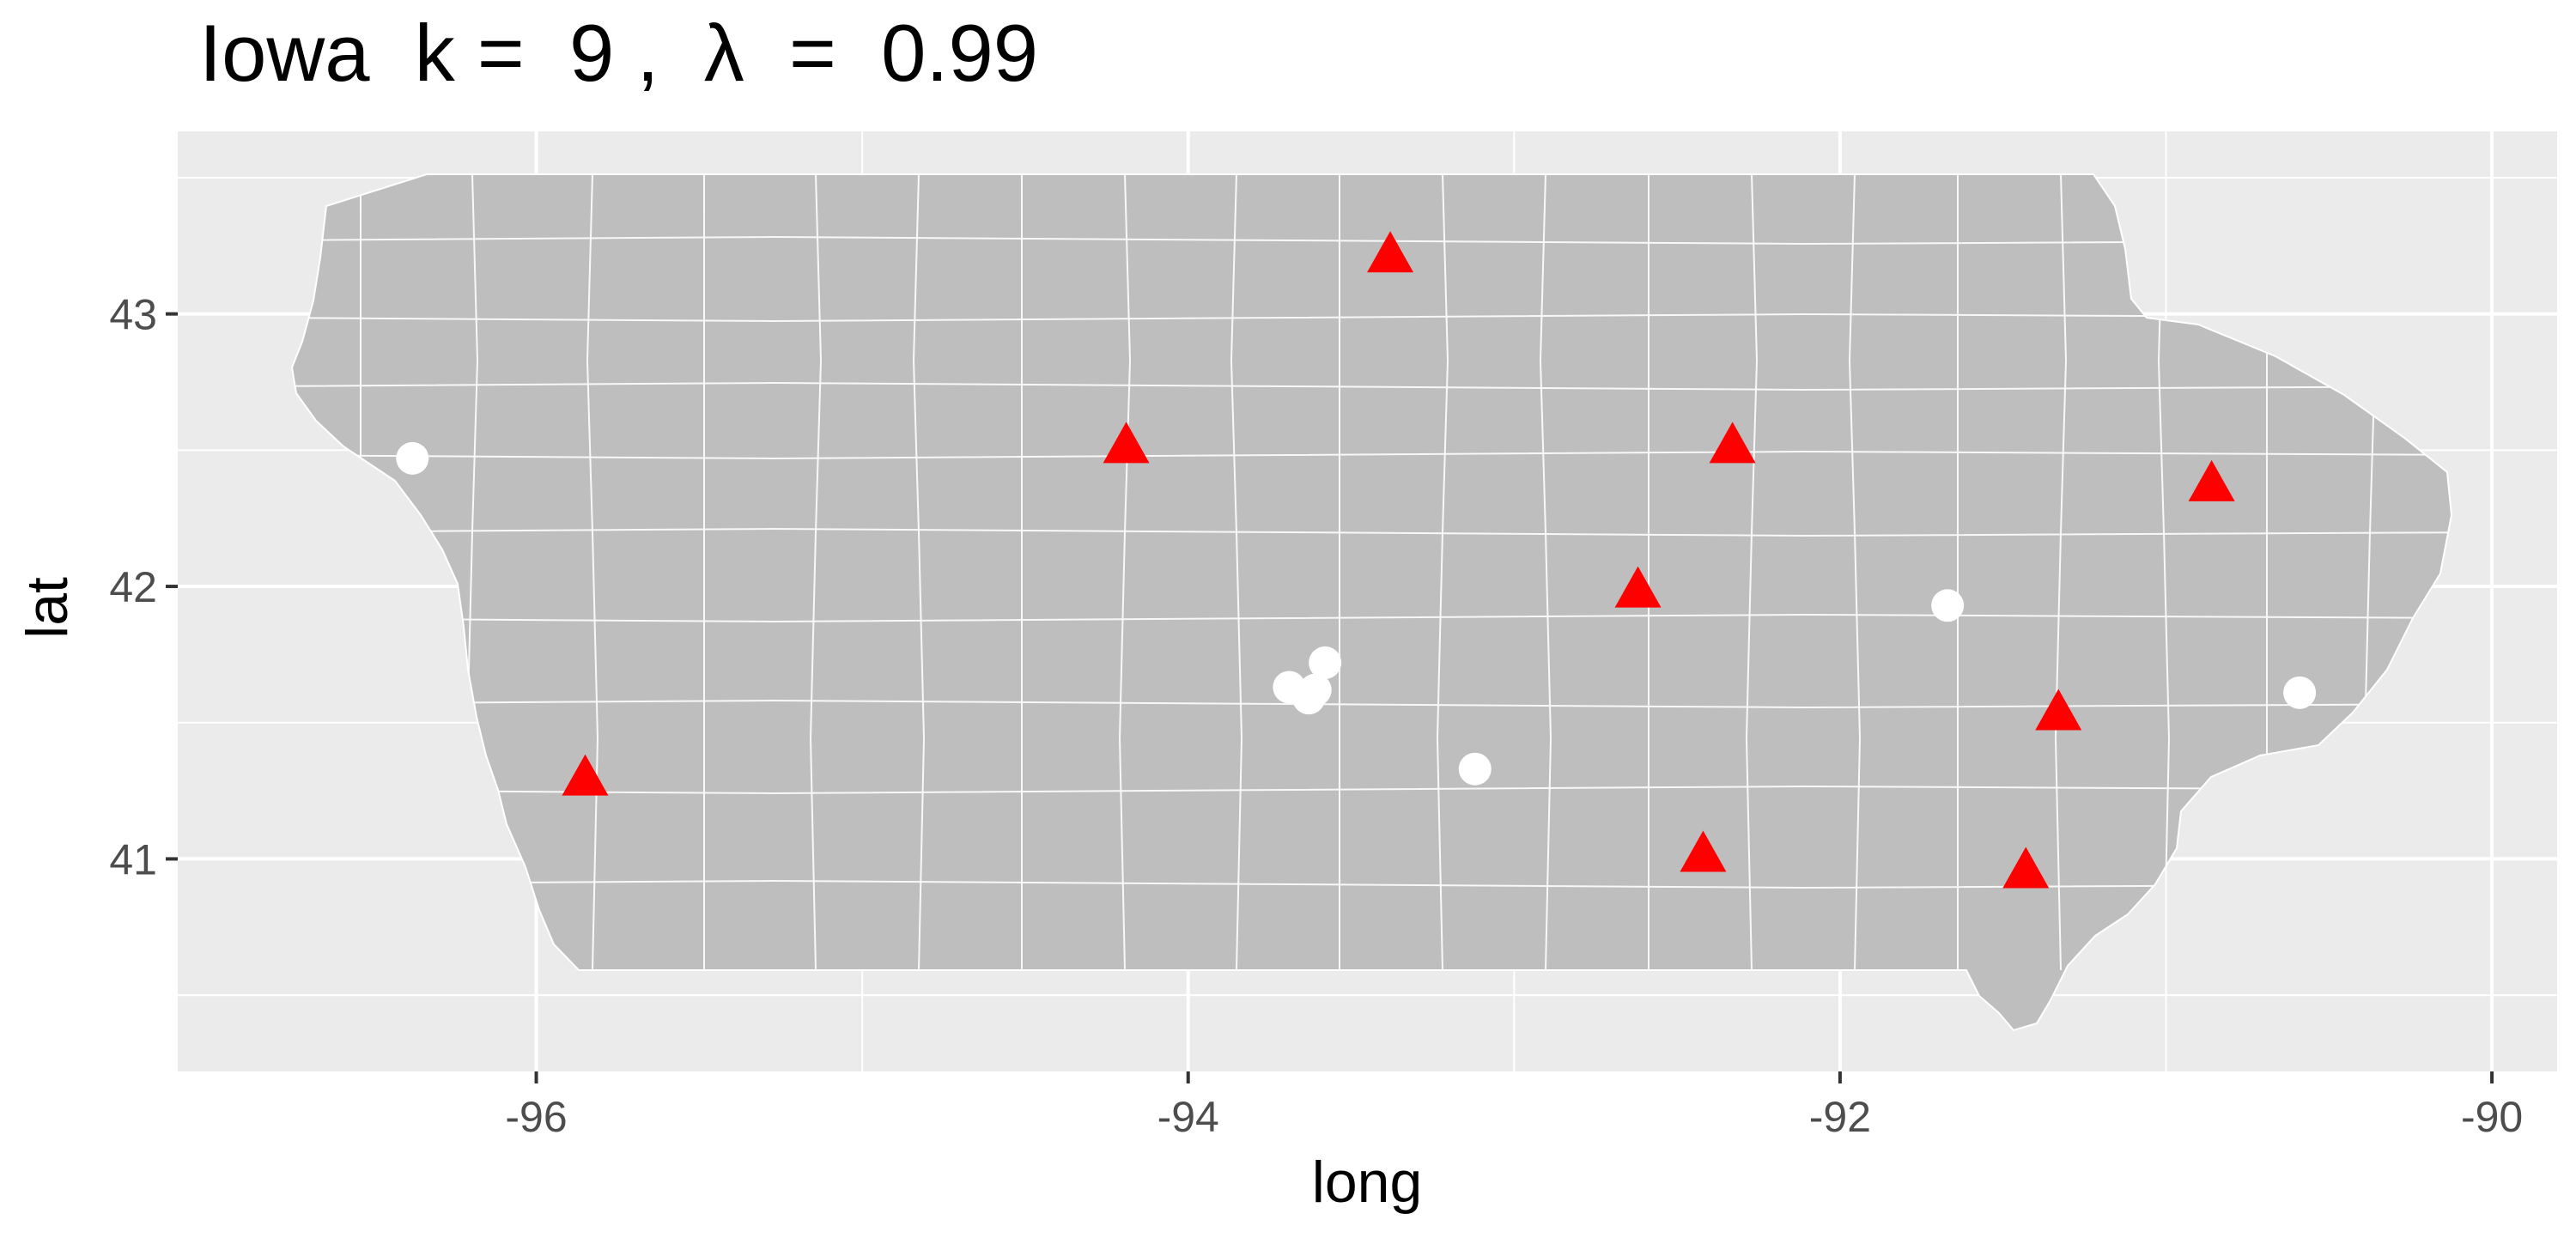  What do you see at coordinates (536, 1117) in the screenshot?
I see `x-tick-label: -96` at bounding box center [536, 1117].